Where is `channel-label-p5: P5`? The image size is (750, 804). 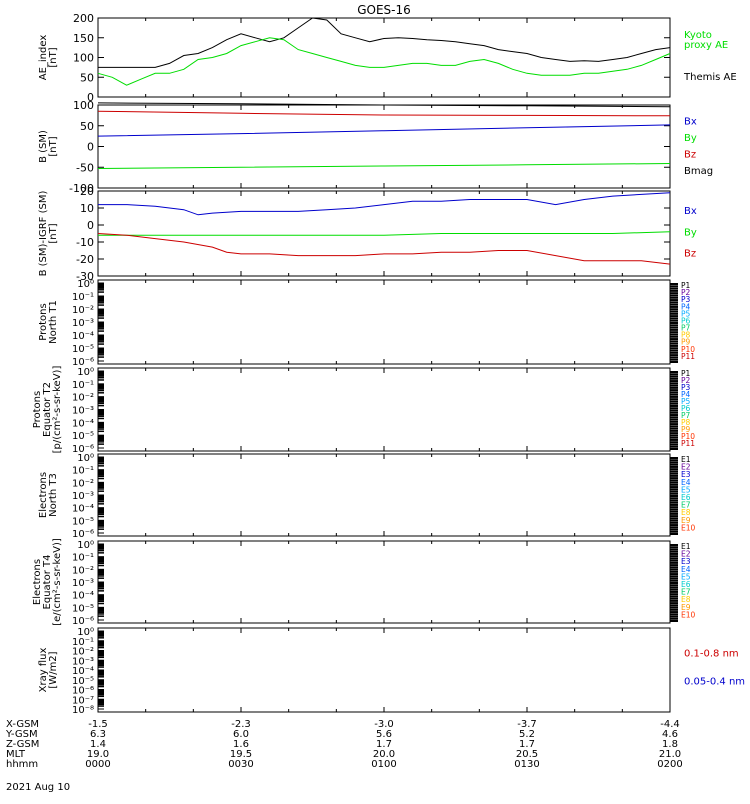 channel-label-p5: P5 is located at coordinates (686, 401).